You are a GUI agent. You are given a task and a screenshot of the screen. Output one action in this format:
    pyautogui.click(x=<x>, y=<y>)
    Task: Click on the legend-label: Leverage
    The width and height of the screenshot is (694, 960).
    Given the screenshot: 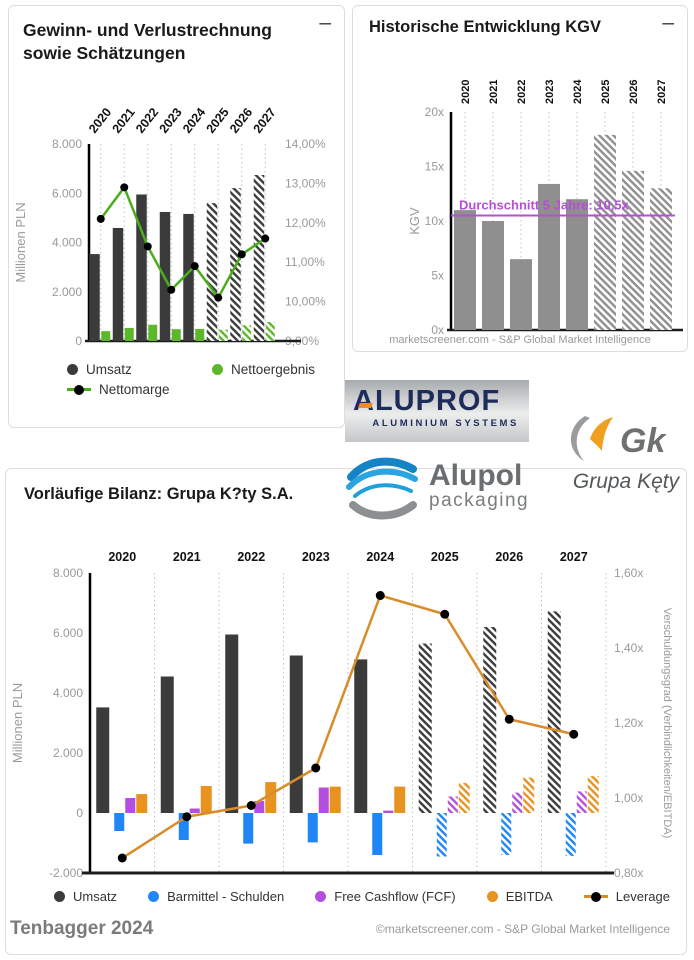 What is the action you would take?
    pyautogui.click(x=642, y=896)
    